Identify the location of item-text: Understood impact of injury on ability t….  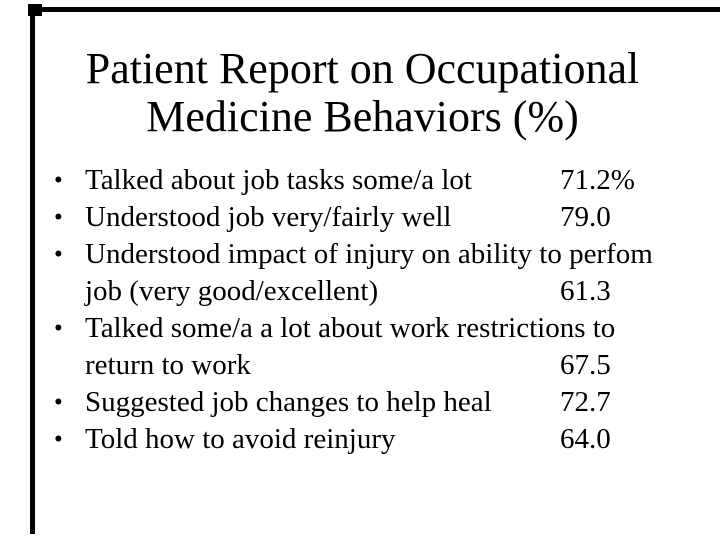
(369, 254).